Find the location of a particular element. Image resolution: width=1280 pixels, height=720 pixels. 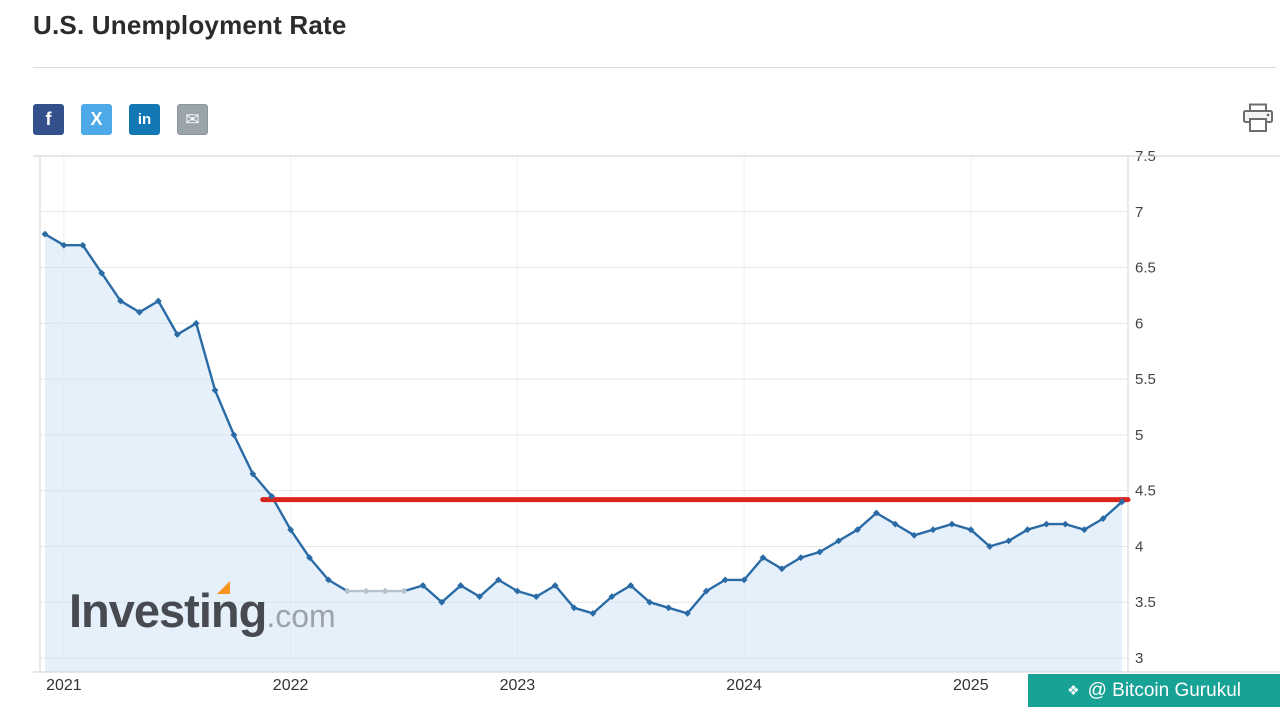

facebook-share-button: f is located at coordinates (48, 119).